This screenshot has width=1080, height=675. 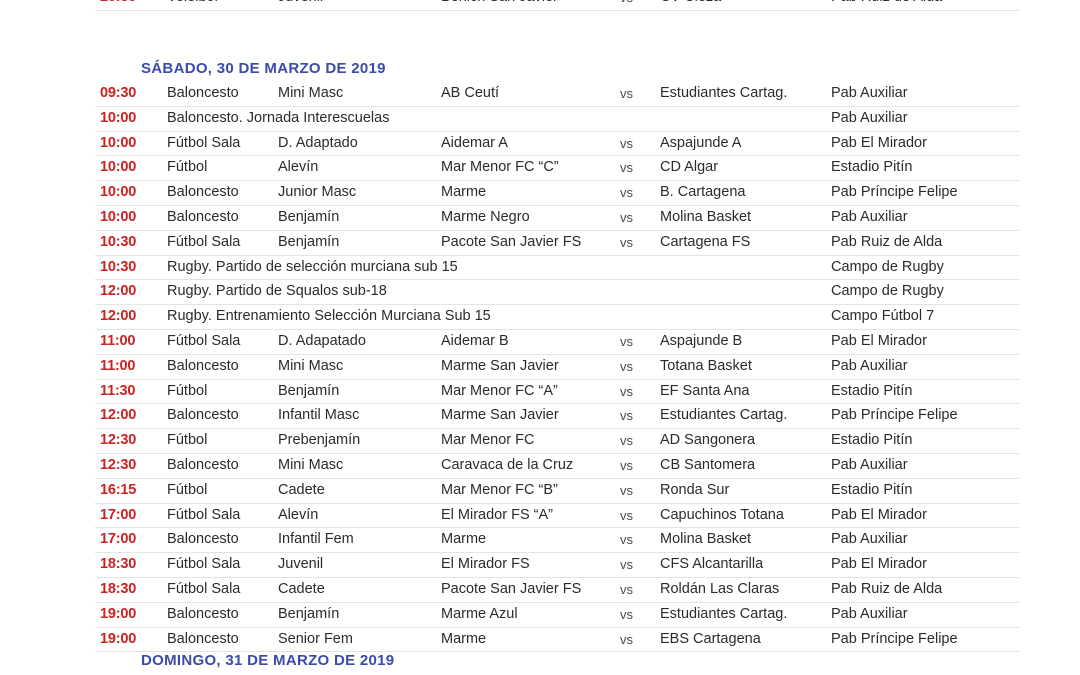 What do you see at coordinates (530, 168) in the screenshot?
I see `row-home: Mar Menor FC “C”` at bounding box center [530, 168].